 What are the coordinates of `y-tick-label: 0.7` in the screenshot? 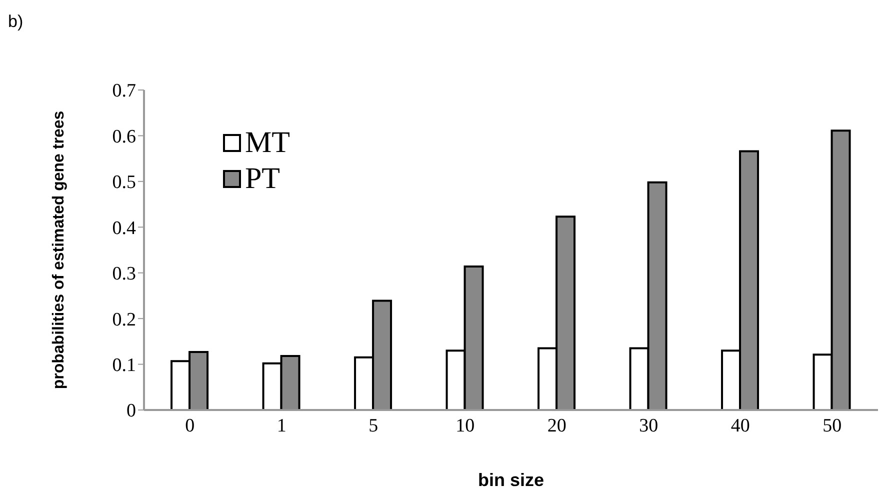 It's located at (124, 91).